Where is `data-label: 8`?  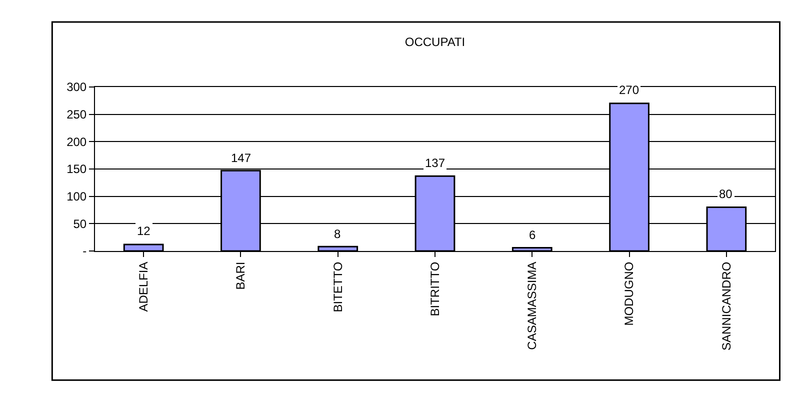 data-label: 8 is located at coordinates (337, 234).